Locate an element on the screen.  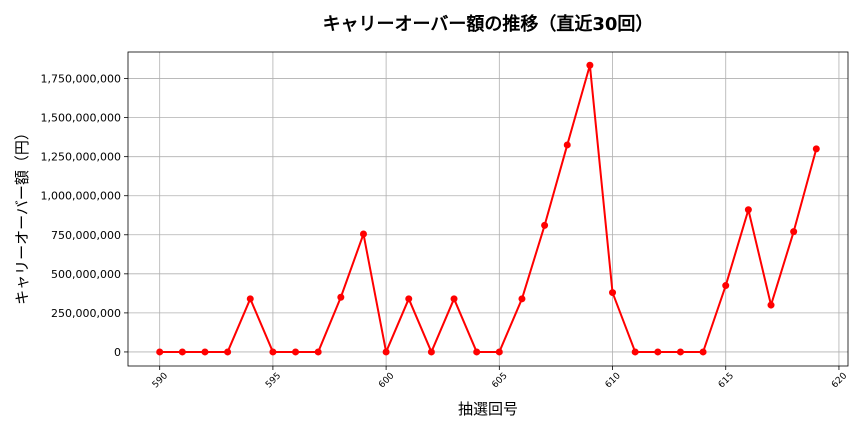
x-tick-label: 590 is located at coordinates (160, 380).